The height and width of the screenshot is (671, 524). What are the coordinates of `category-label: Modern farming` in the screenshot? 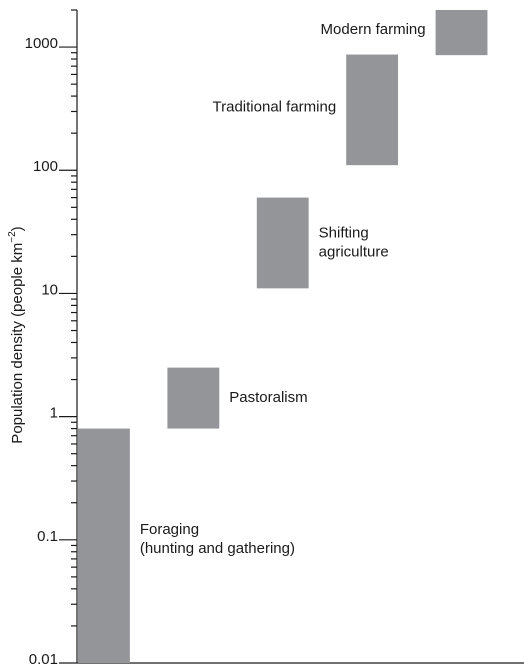 It's located at (373, 29).